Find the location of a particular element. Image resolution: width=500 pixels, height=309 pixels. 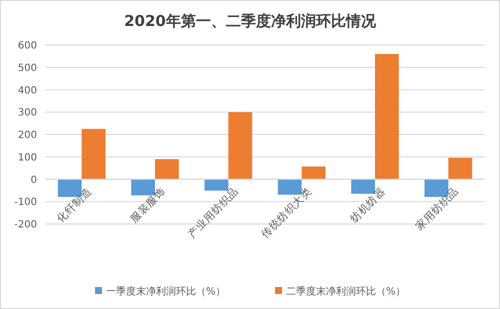

x-tick-label: 服装服饰 is located at coordinates (147, 205).